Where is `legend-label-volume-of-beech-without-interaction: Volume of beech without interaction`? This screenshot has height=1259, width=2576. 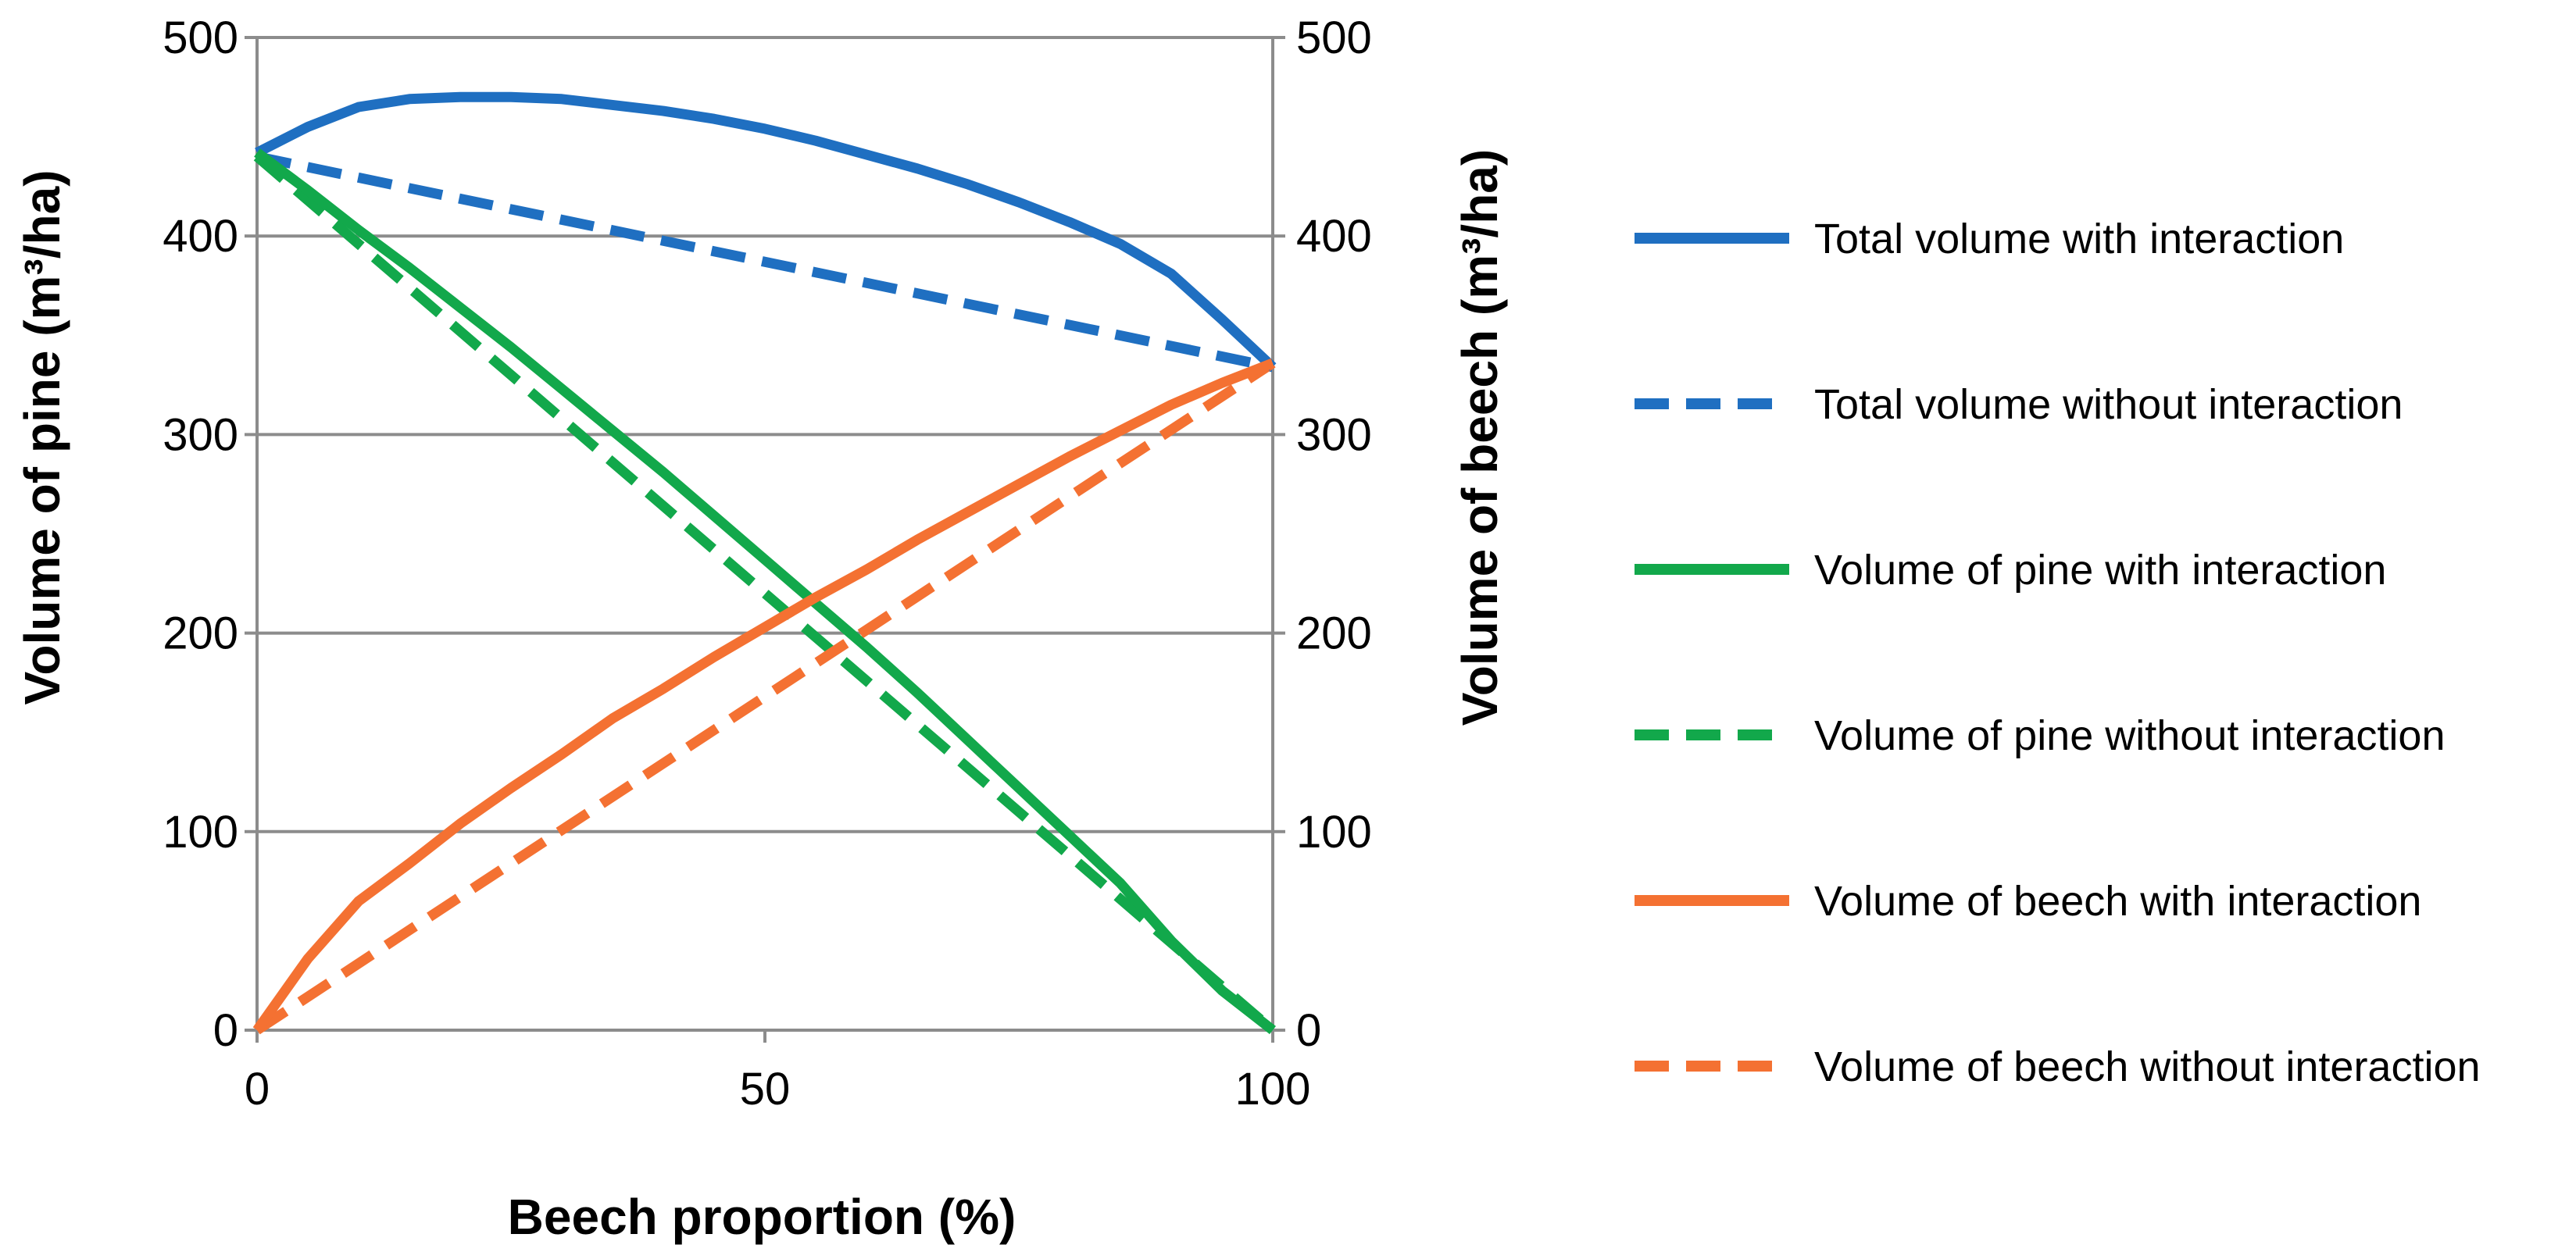 legend-label-volume-of-beech-without-interaction: Volume of beech without interaction is located at coordinates (2147, 1066).